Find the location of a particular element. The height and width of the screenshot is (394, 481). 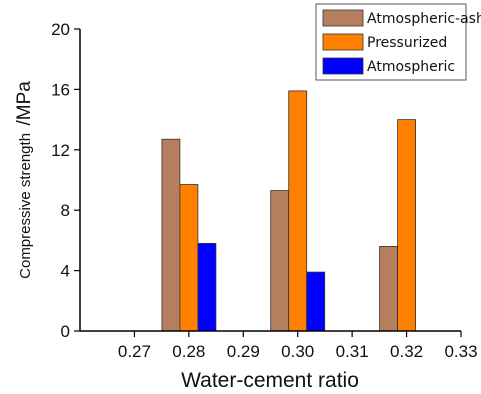

y-tick-label-8: 8 is located at coordinates (65, 210).